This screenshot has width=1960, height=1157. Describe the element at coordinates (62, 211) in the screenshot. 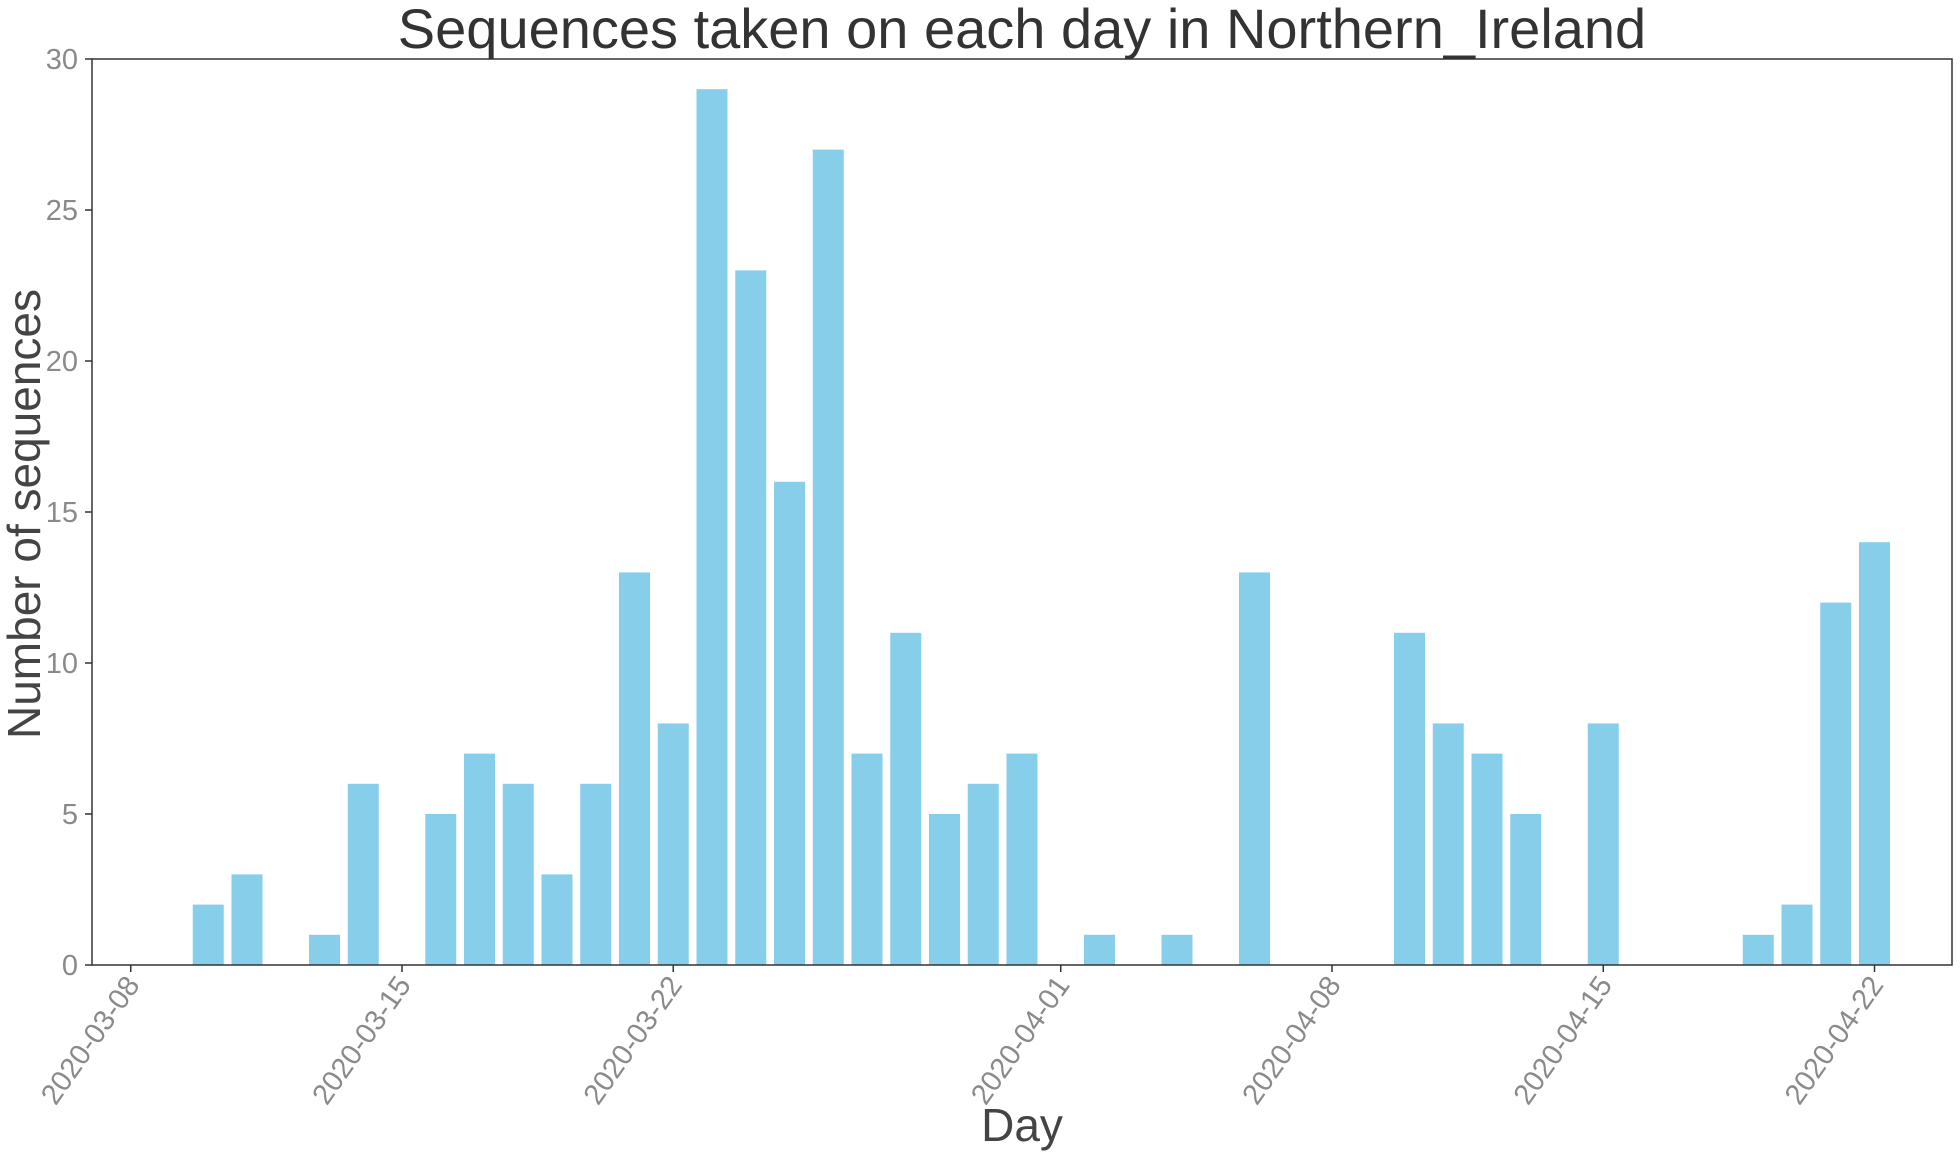

I see `y-tick-label: 25` at that location.